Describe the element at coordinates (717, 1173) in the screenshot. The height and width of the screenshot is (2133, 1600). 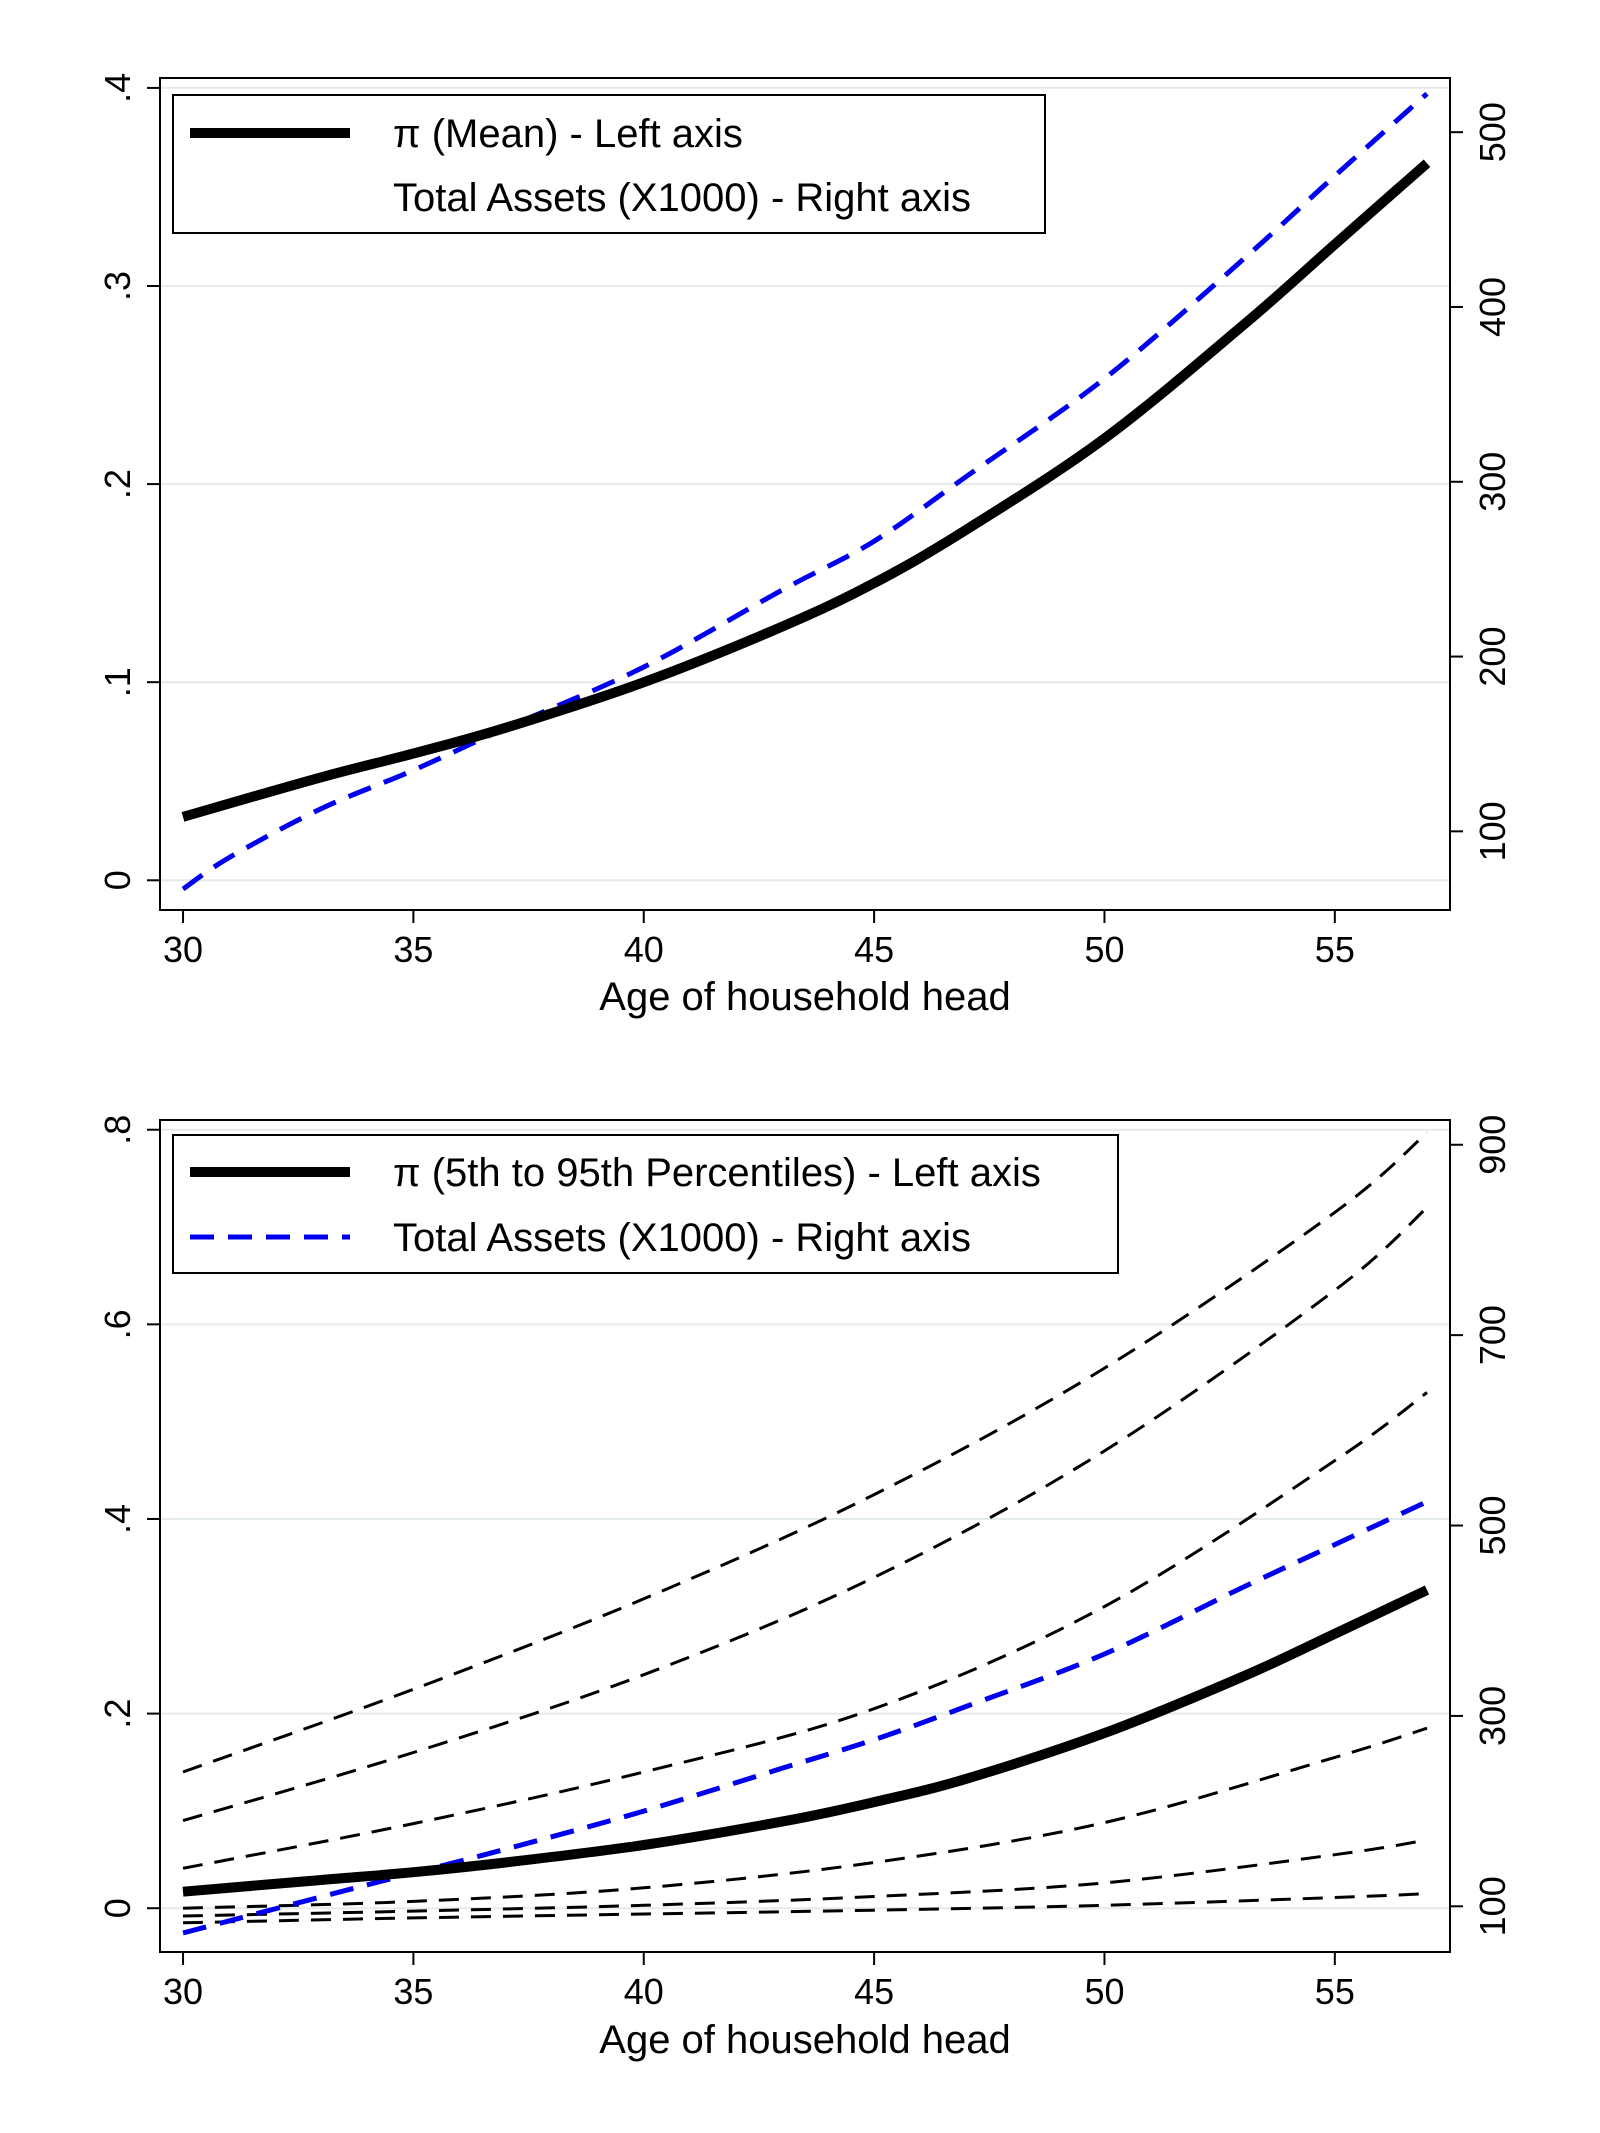
I see `bottom-legend-label-pi-percentiles: π (5th to 95th Percentiles) - Left axis` at that location.